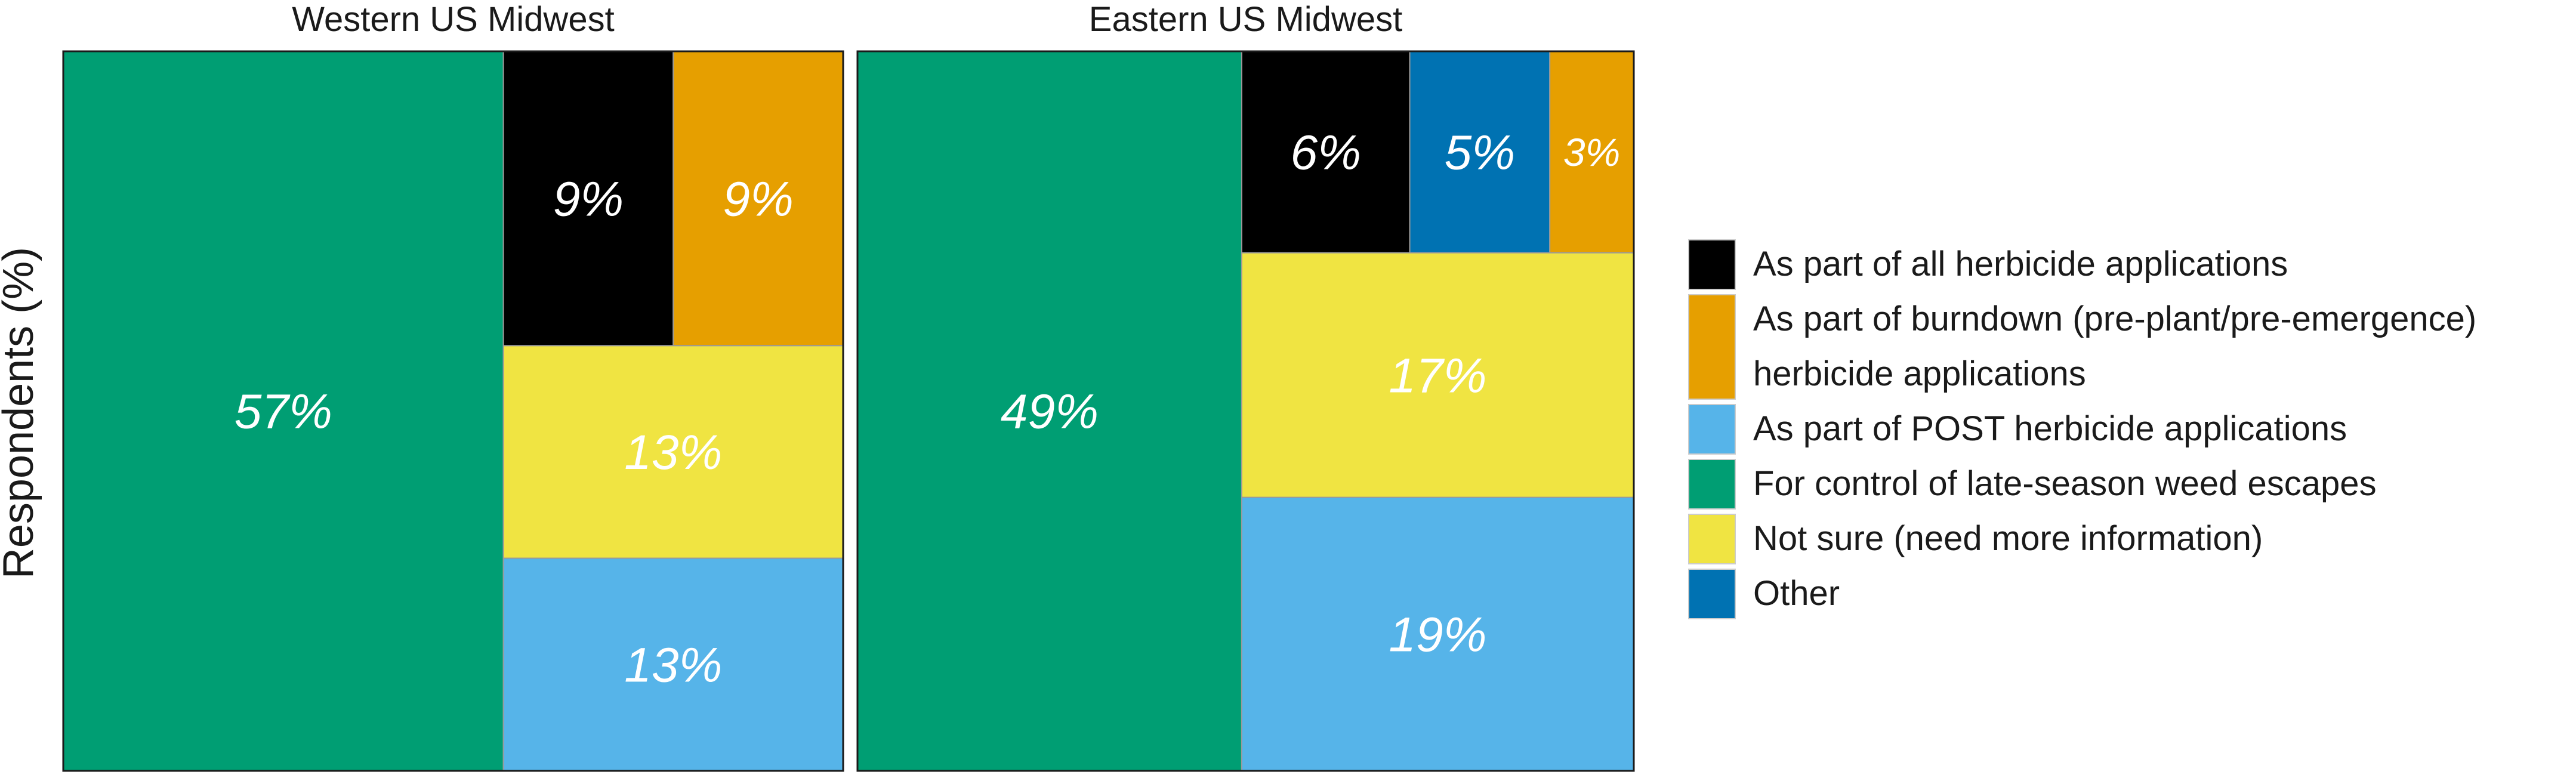  Describe the element at coordinates (2021, 264) in the screenshot. I see `legend-label: As part of all herbicide applications` at that location.